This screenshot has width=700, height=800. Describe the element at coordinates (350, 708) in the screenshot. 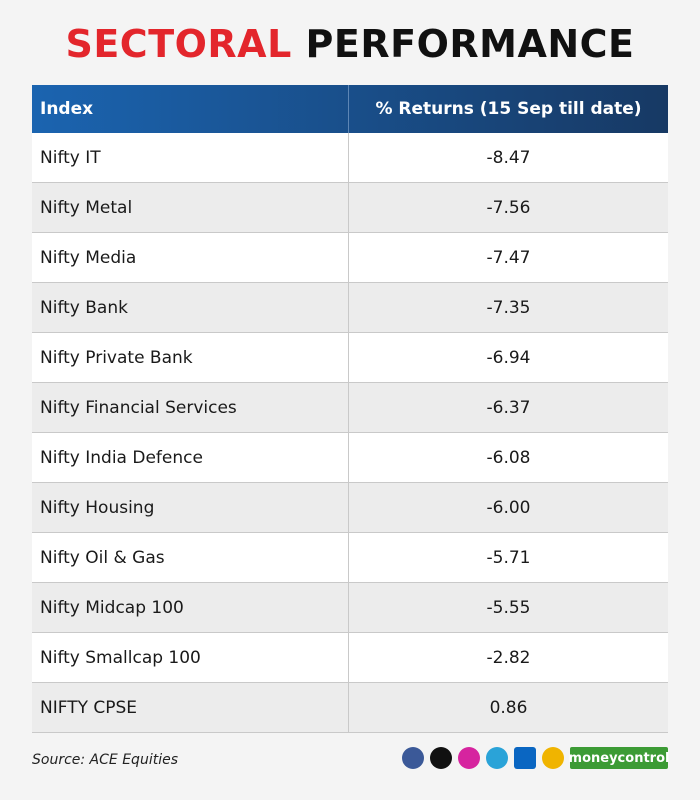

I see `table-row: NIFTY CPSE 0.86` at that location.